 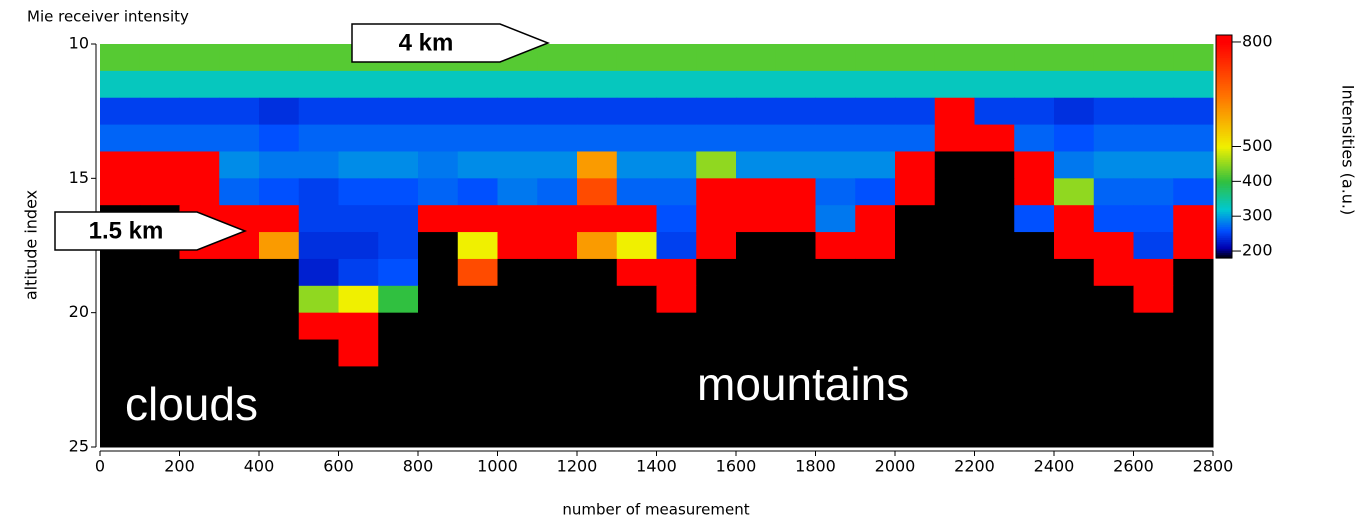 I want to click on x-tick-label: 600, so click(x=338, y=466).